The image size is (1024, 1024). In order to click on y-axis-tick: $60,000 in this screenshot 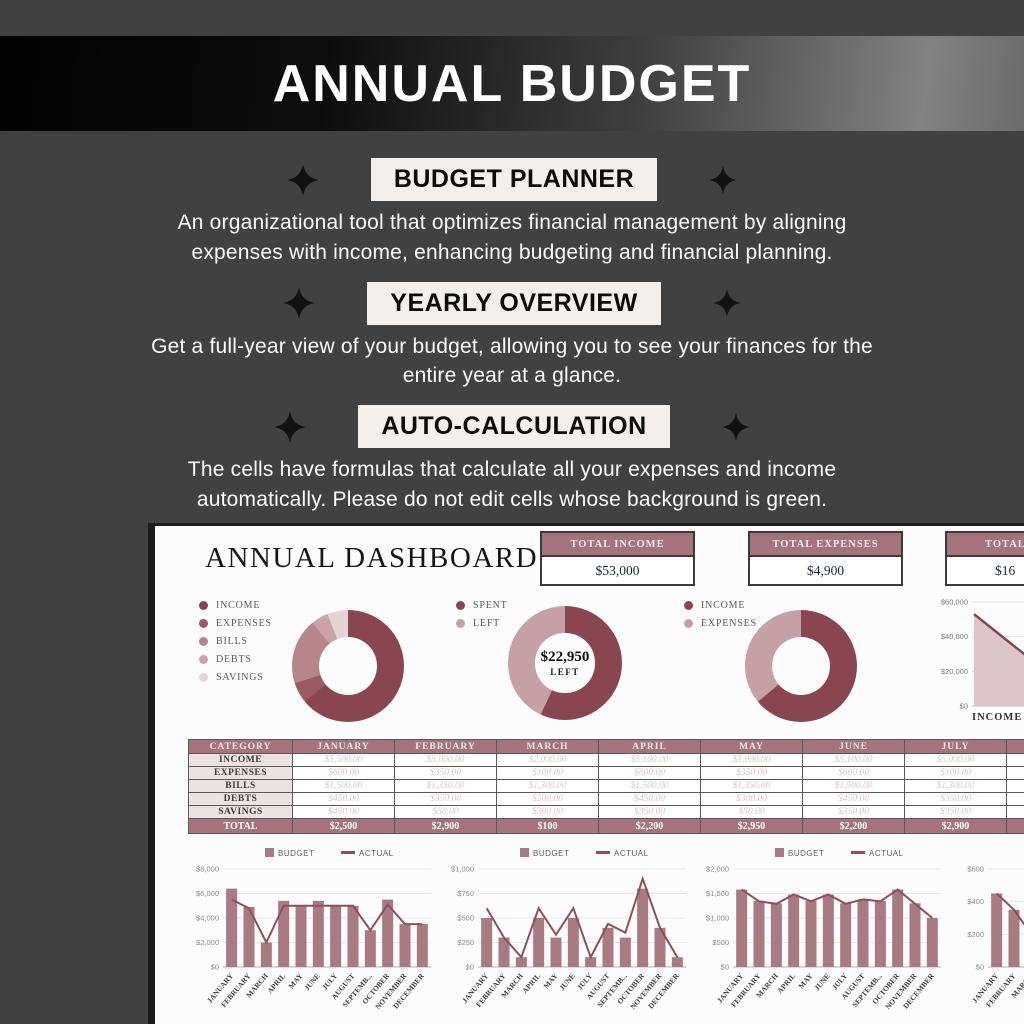, I will do `click(954, 602)`.